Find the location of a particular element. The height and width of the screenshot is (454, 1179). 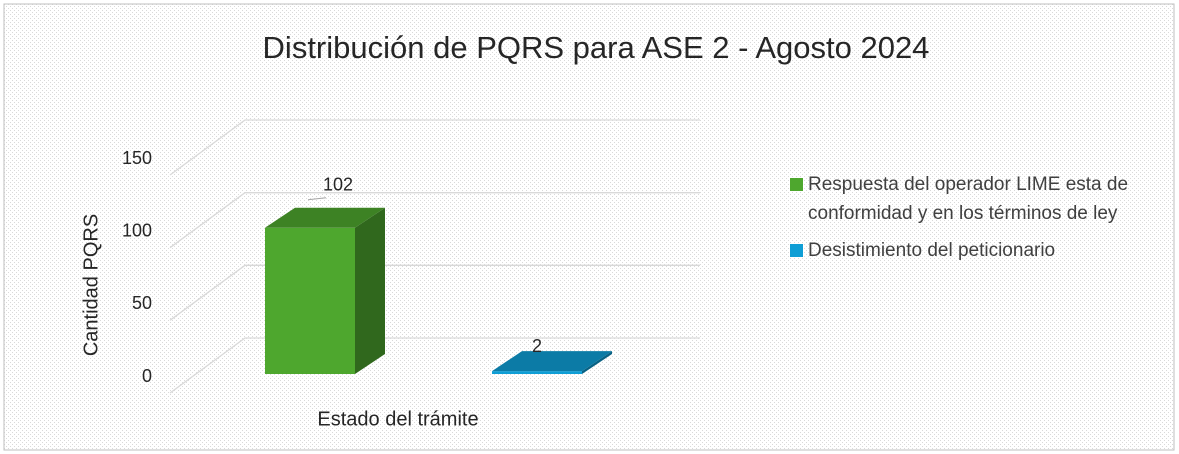

y-tick-label: 150 is located at coordinates (137, 158).